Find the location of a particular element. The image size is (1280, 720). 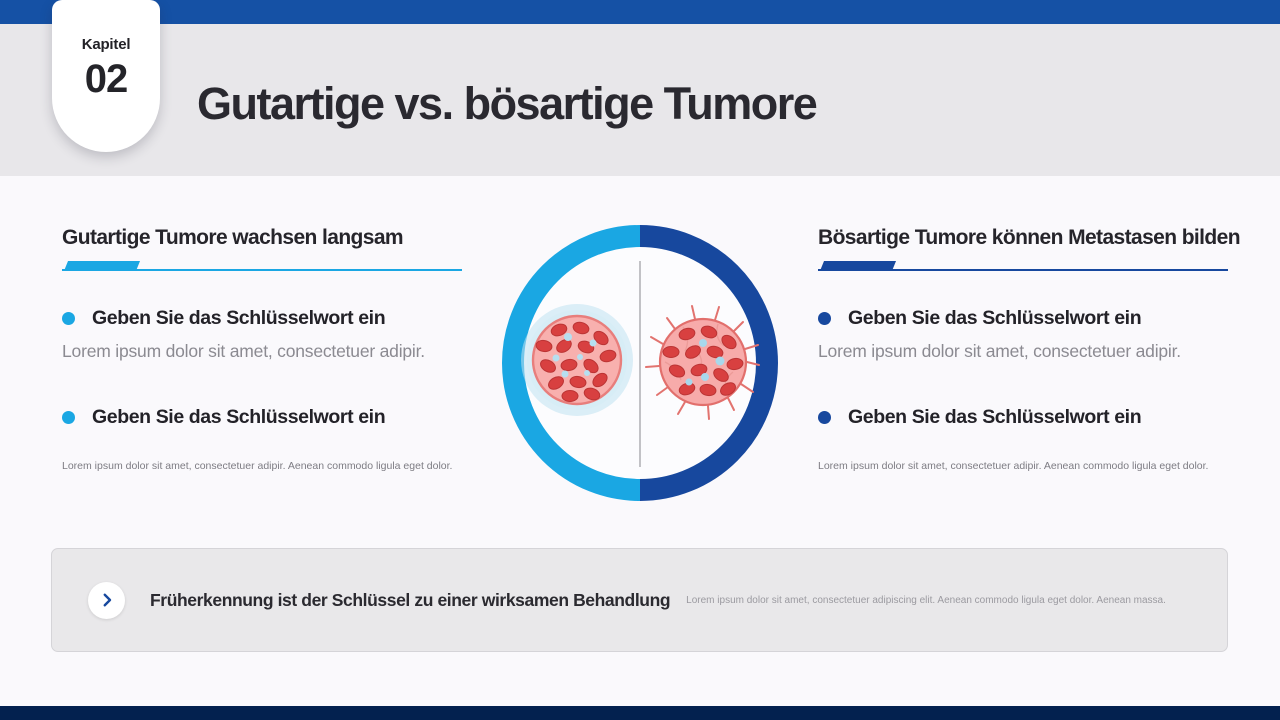

benign-heading: Gutartige Tumore wachsen langsam is located at coordinates (233, 237).